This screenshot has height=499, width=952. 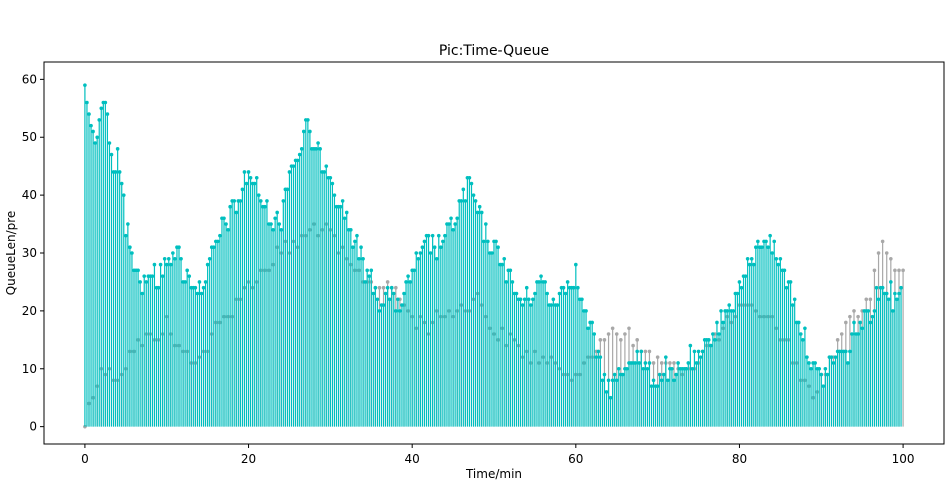 I want to click on y-tick-label: 50, so click(x=29, y=137).